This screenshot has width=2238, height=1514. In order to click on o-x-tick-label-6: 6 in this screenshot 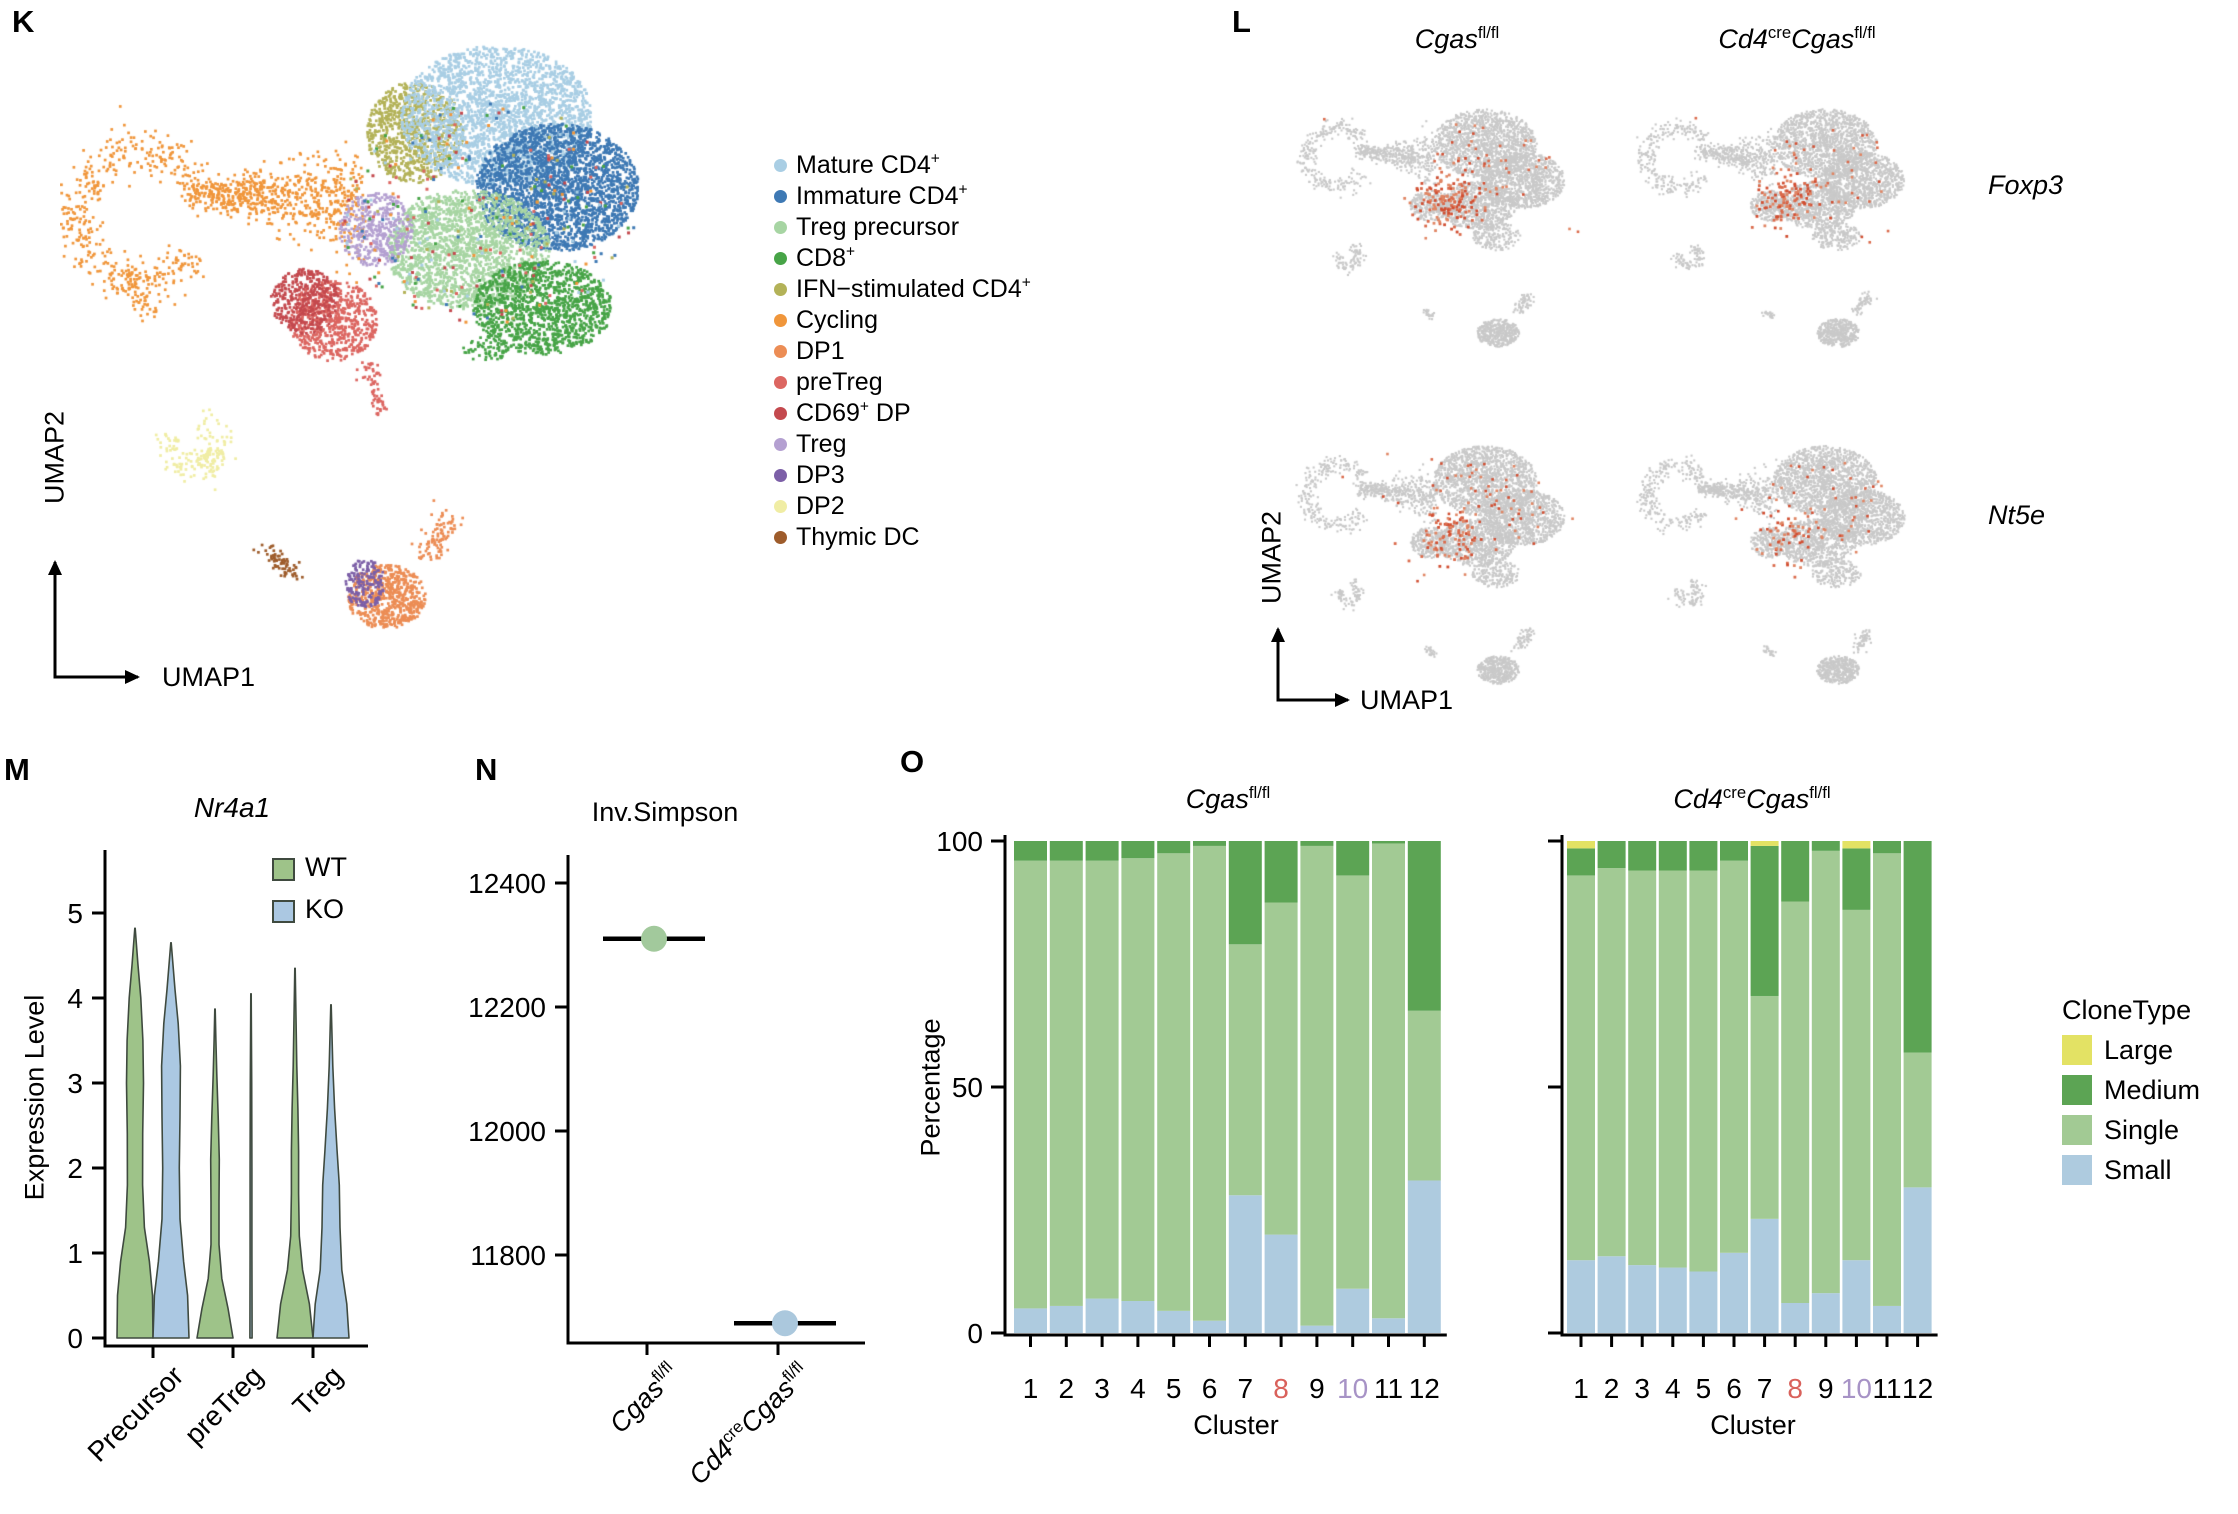, I will do `click(1210, 1388)`.